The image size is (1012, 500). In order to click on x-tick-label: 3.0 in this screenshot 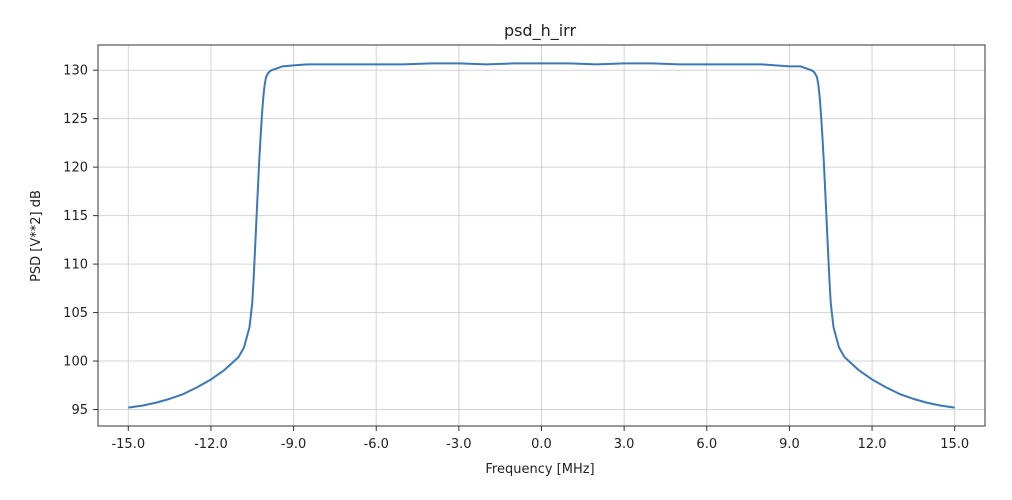, I will do `click(624, 444)`.